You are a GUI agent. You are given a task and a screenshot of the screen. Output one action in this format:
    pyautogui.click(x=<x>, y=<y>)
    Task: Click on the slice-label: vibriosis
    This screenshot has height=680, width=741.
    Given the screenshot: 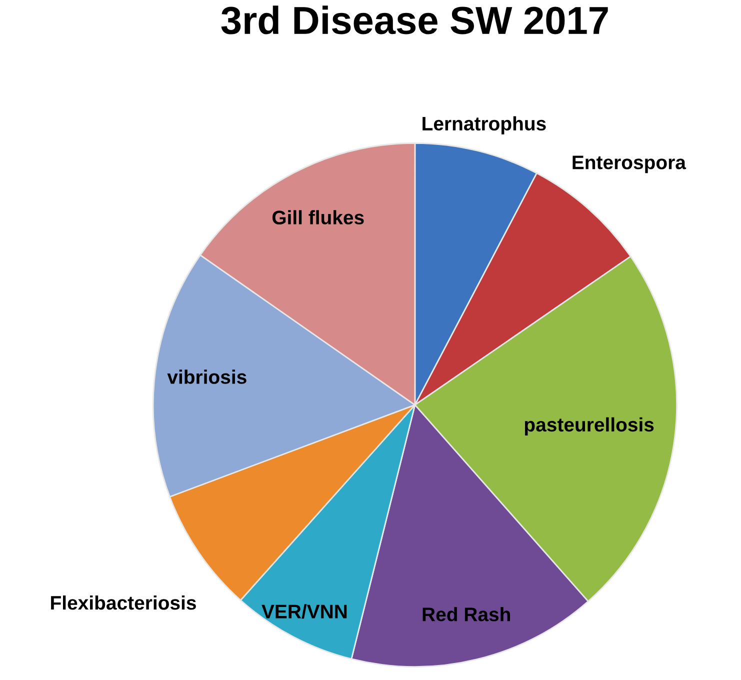 What is the action you would take?
    pyautogui.click(x=206, y=377)
    